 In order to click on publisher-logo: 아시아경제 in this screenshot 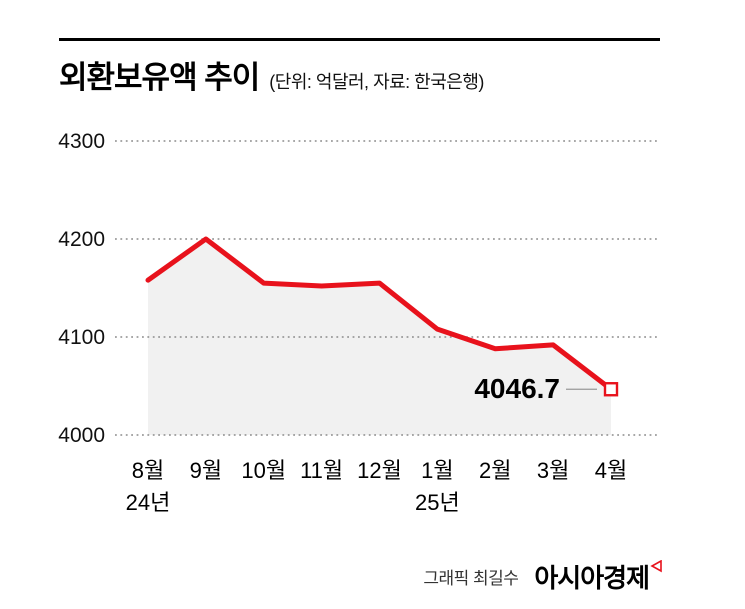, I will do `click(598, 576)`.